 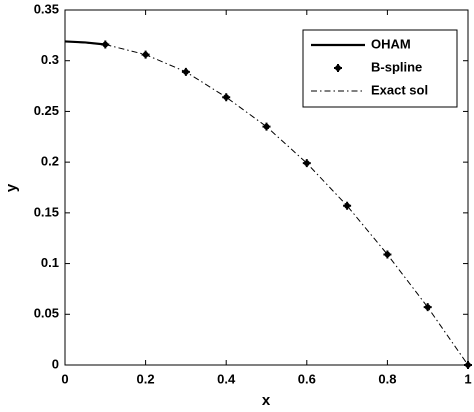 I want to click on legend-label: OHAM, so click(x=391, y=43).